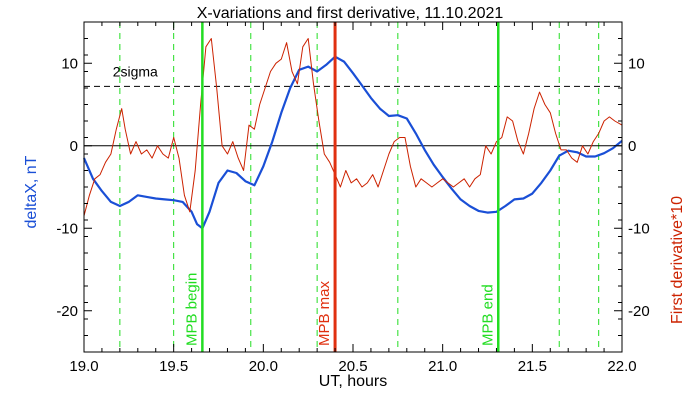 The width and height of the screenshot is (700, 400). What do you see at coordinates (632, 146) in the screenshot?
I see `y-tick-label-right: 0` at bounding box center [632, 146].